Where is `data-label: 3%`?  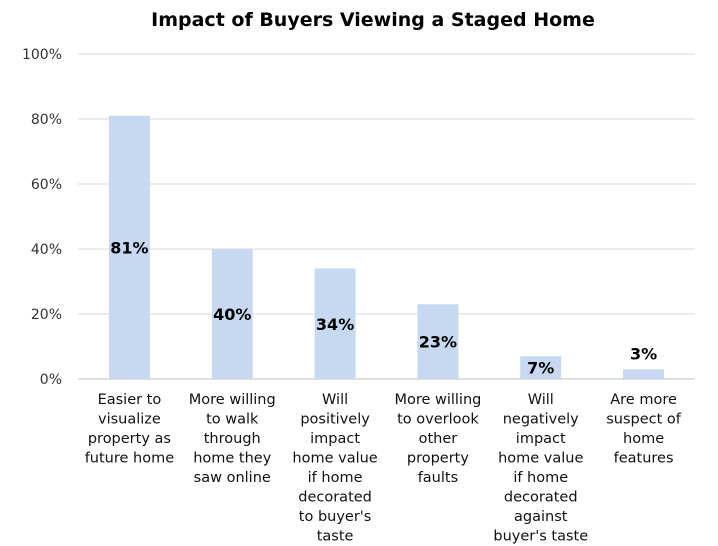 data-label: 3% is located at coordinates (643, 353).